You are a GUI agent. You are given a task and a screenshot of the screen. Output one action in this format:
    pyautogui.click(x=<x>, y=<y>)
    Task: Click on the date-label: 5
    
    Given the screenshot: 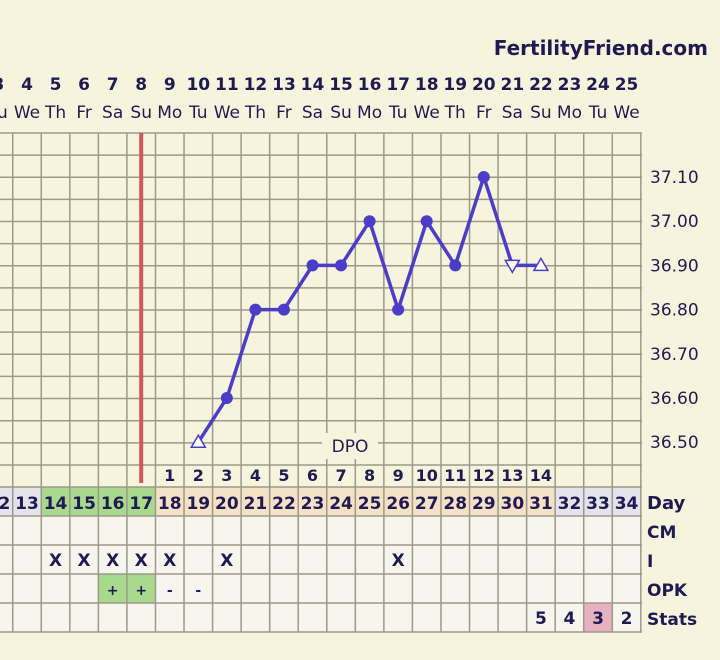 What is the action you would take?
    pyautogui.click(x=56, y=85)
    